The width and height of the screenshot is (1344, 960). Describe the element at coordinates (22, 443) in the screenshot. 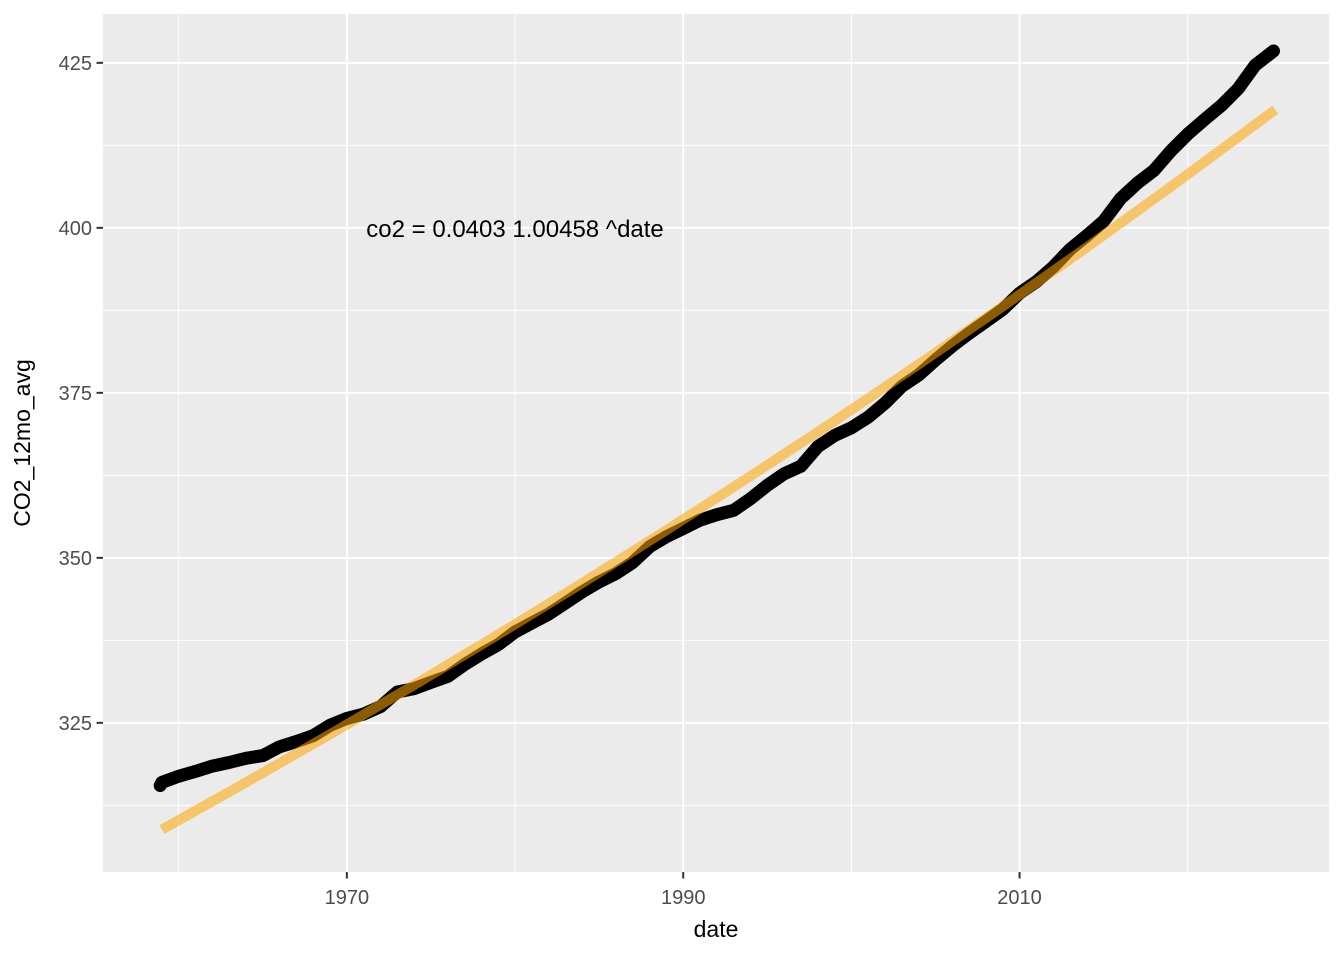

I see `y-axis-title: CO2_12mo_avg` at that location.